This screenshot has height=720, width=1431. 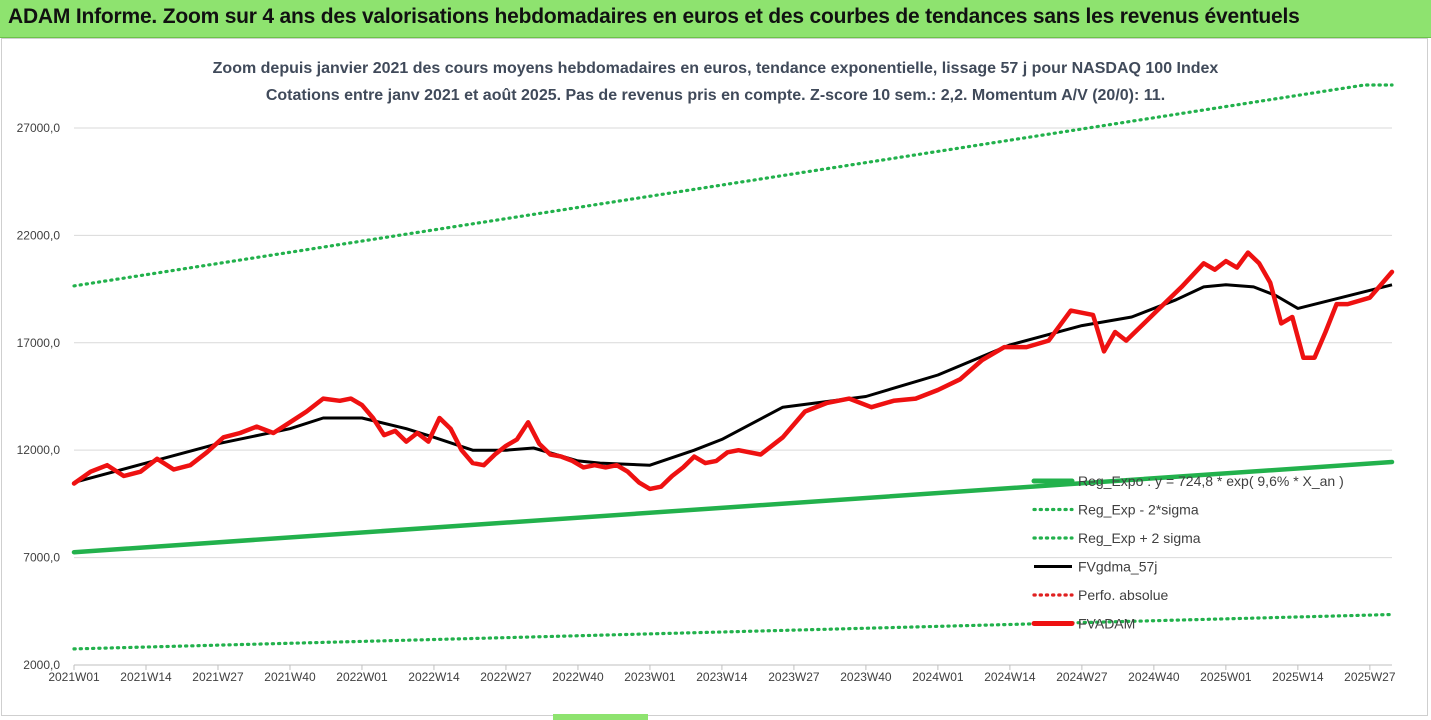 What do you see at coordinates (1106, 624) in the screenshot?
I see `legend-label-5: FVADAM` at bounding box center [1106, 624].